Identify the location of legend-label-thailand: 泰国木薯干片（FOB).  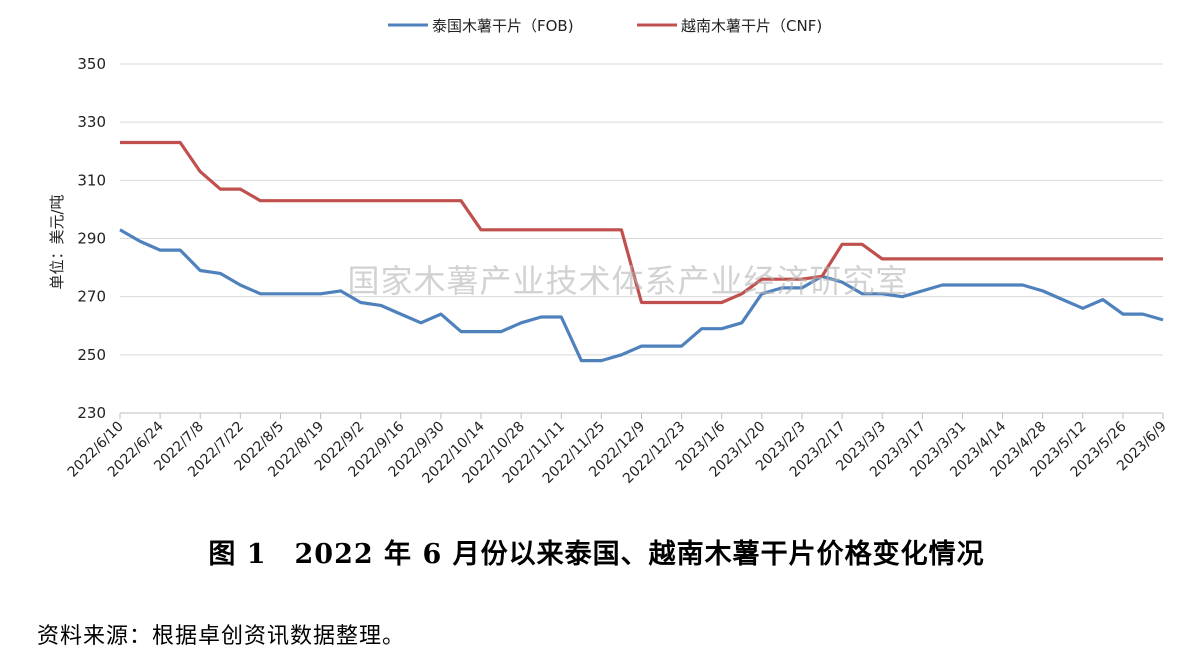
(503, 26).